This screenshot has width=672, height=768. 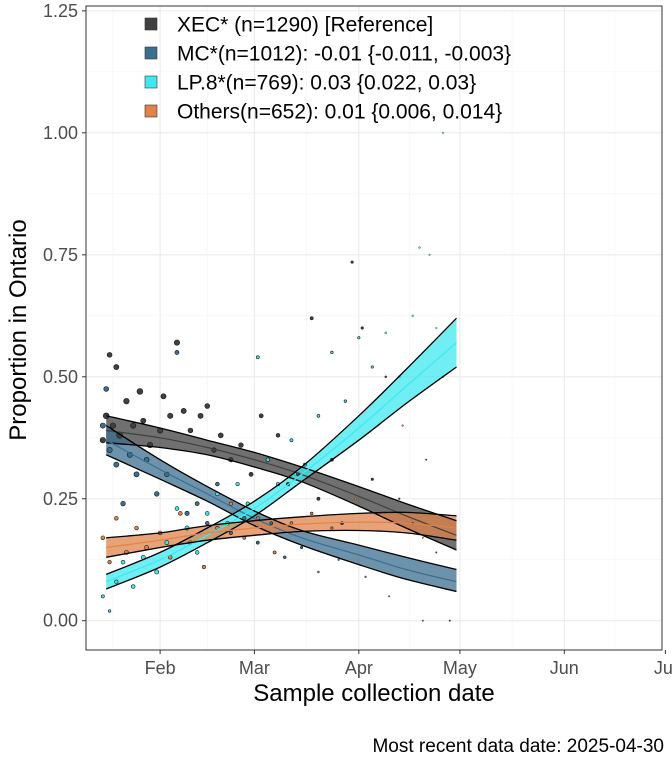 What do you see at coordinates (460, 668) in the screenshot?
I see `x-tick-label: May` at bounding box center [460, 668].